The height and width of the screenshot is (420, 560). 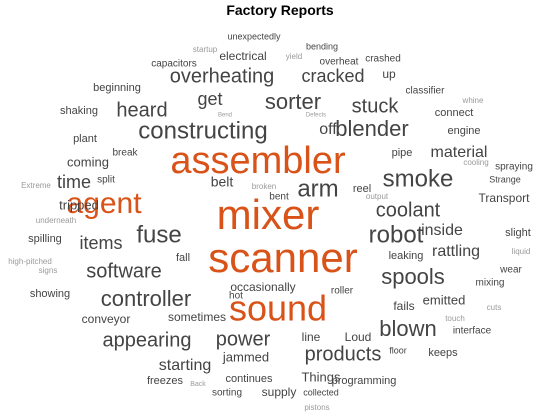 I want to click on word-continues: continues, so click(x=249, y=379).